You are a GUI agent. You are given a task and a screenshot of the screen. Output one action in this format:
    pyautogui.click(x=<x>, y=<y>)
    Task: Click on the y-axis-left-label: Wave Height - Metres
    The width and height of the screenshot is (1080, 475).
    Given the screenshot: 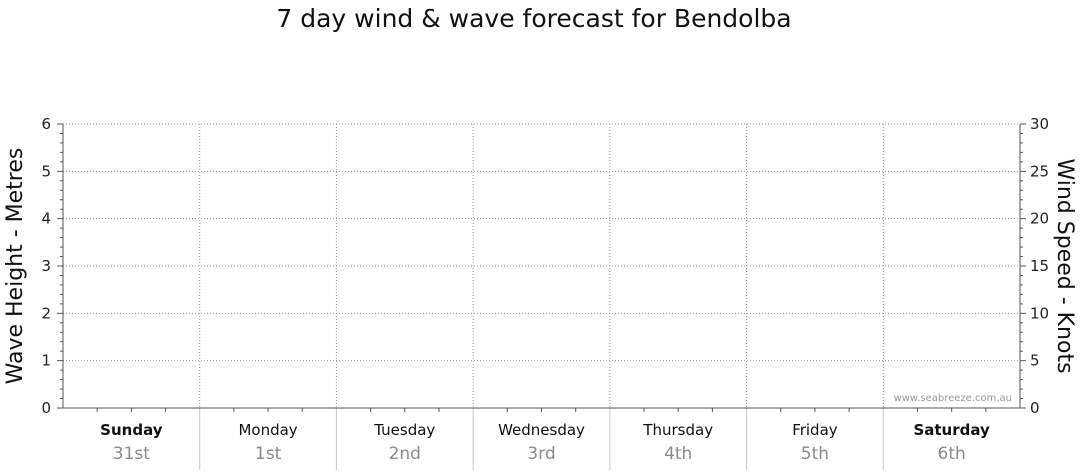 What is the action you would take?
    pyautogui.click(x=15, y=266)
    